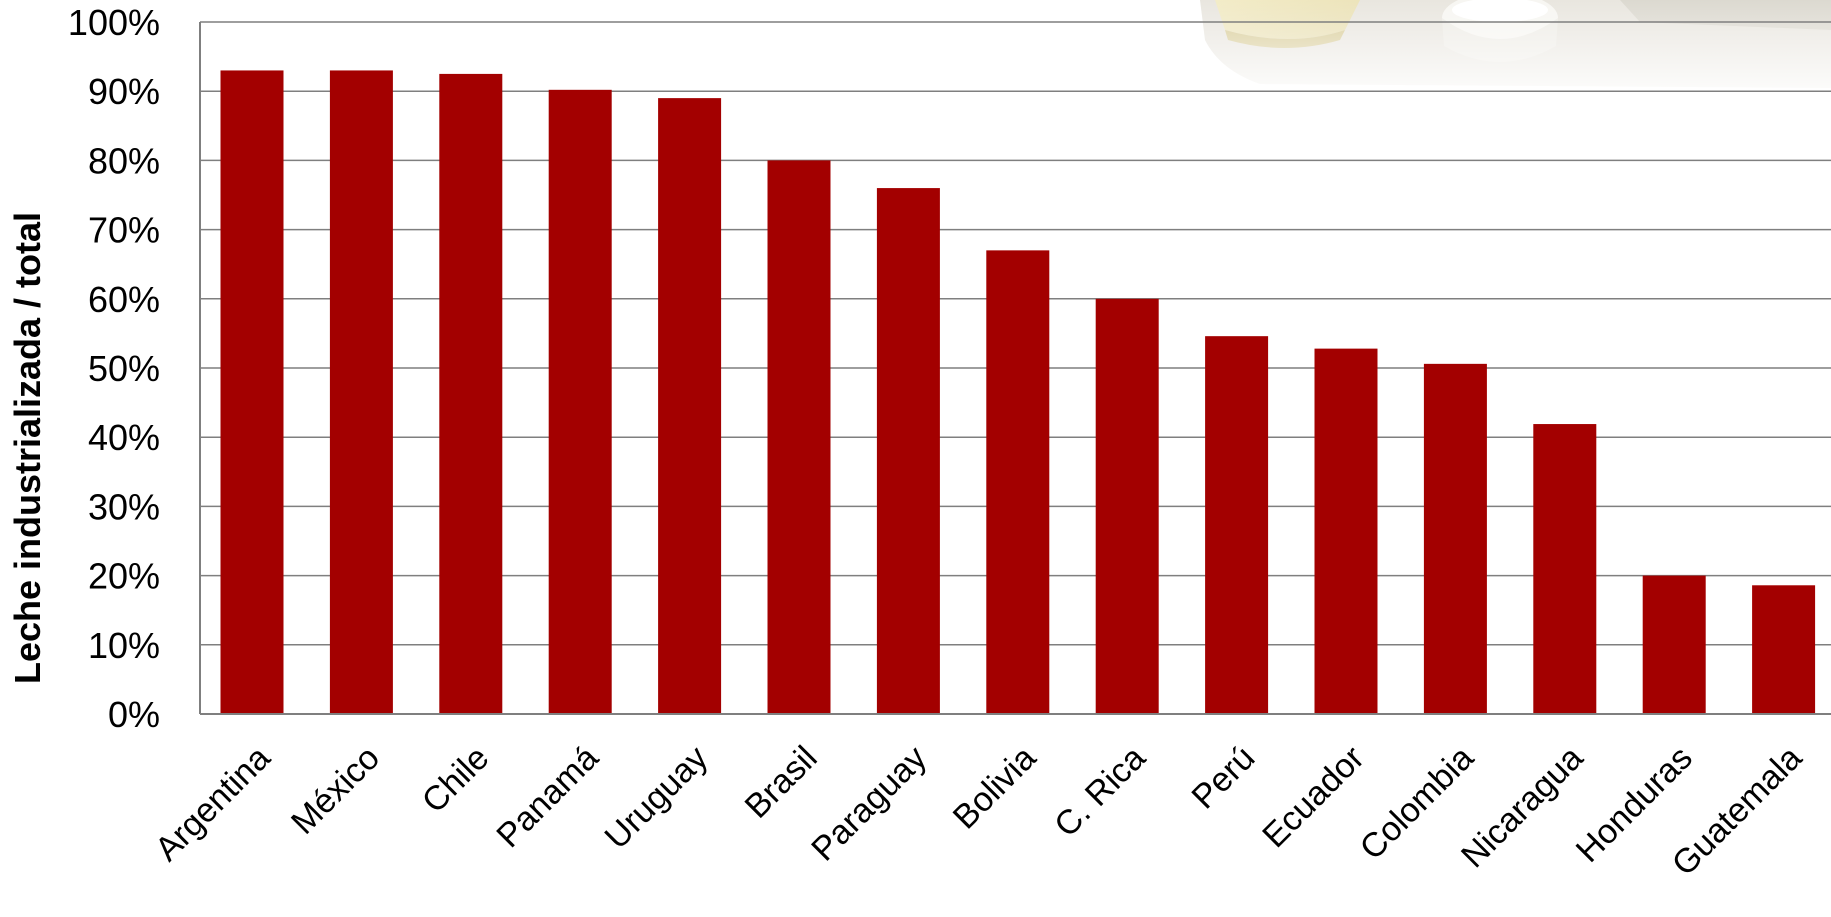 This screenshot has height=917, width=1831. What do you see at coordinates (114, 22) in the screenshot?
I see `y-tick-label: 100%` at bounding box center [114, 22].